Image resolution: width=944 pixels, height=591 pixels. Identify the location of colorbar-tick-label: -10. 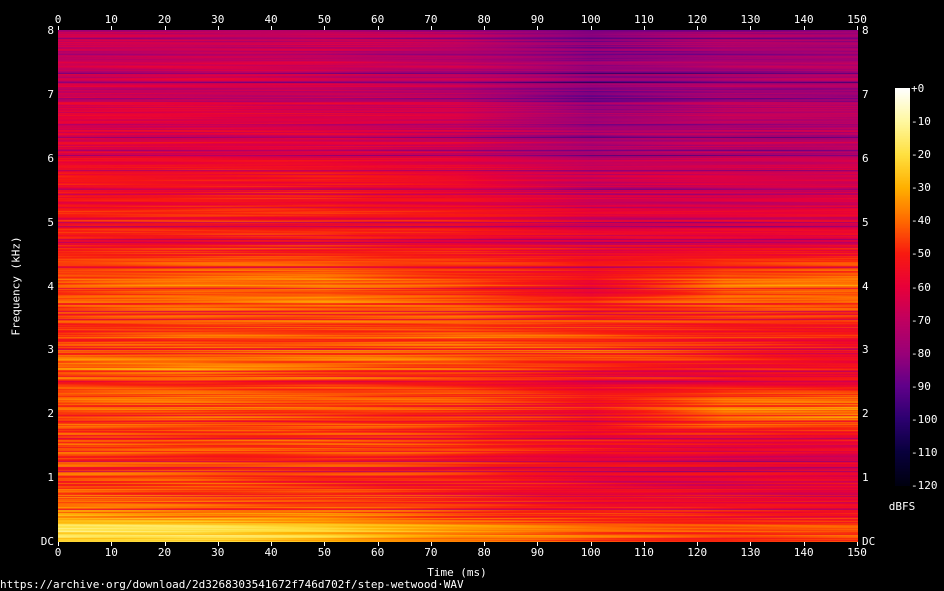
(921, 122).